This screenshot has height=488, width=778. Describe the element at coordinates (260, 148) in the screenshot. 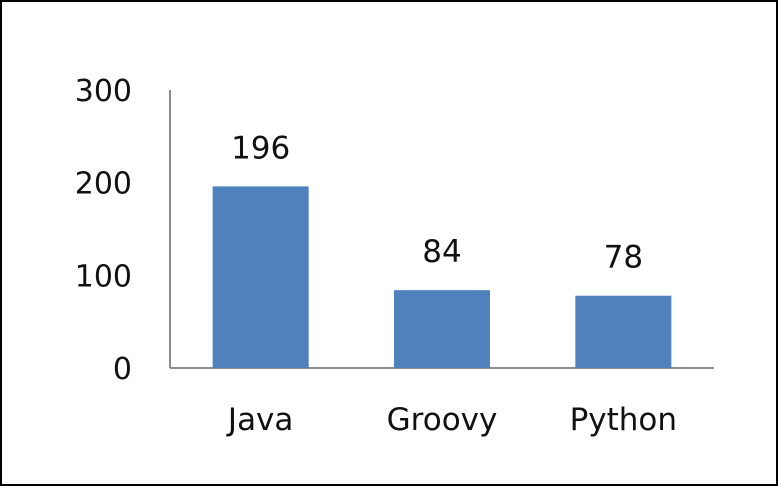

I see `data-label: 196` at that location.